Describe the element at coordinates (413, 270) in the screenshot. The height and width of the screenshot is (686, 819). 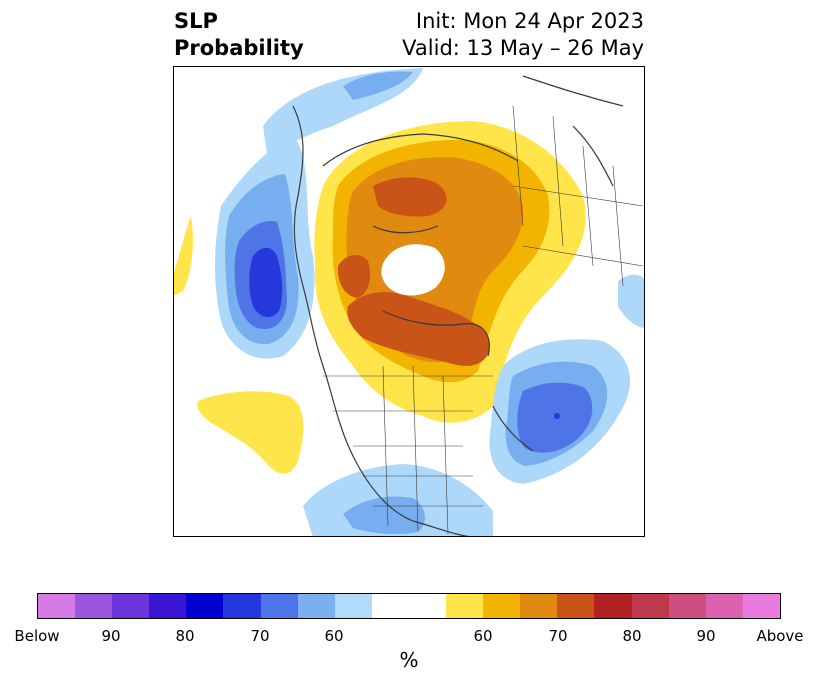
I see `pole-white-area` at that location.